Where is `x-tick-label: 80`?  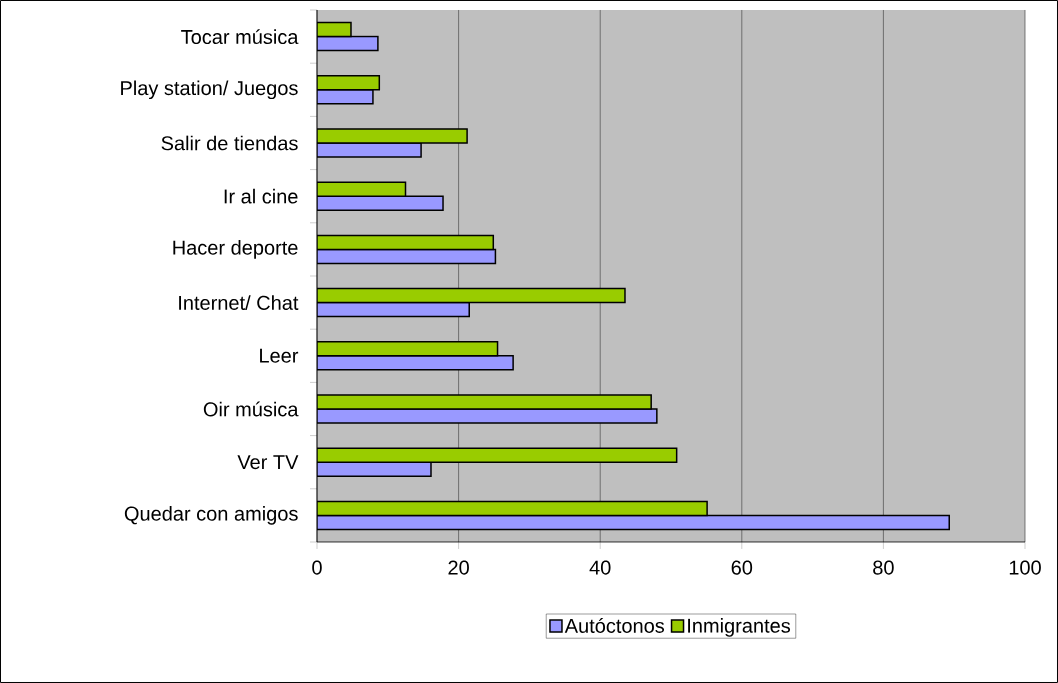
x-tick-label: 80 is located at coordinates (883, 567).